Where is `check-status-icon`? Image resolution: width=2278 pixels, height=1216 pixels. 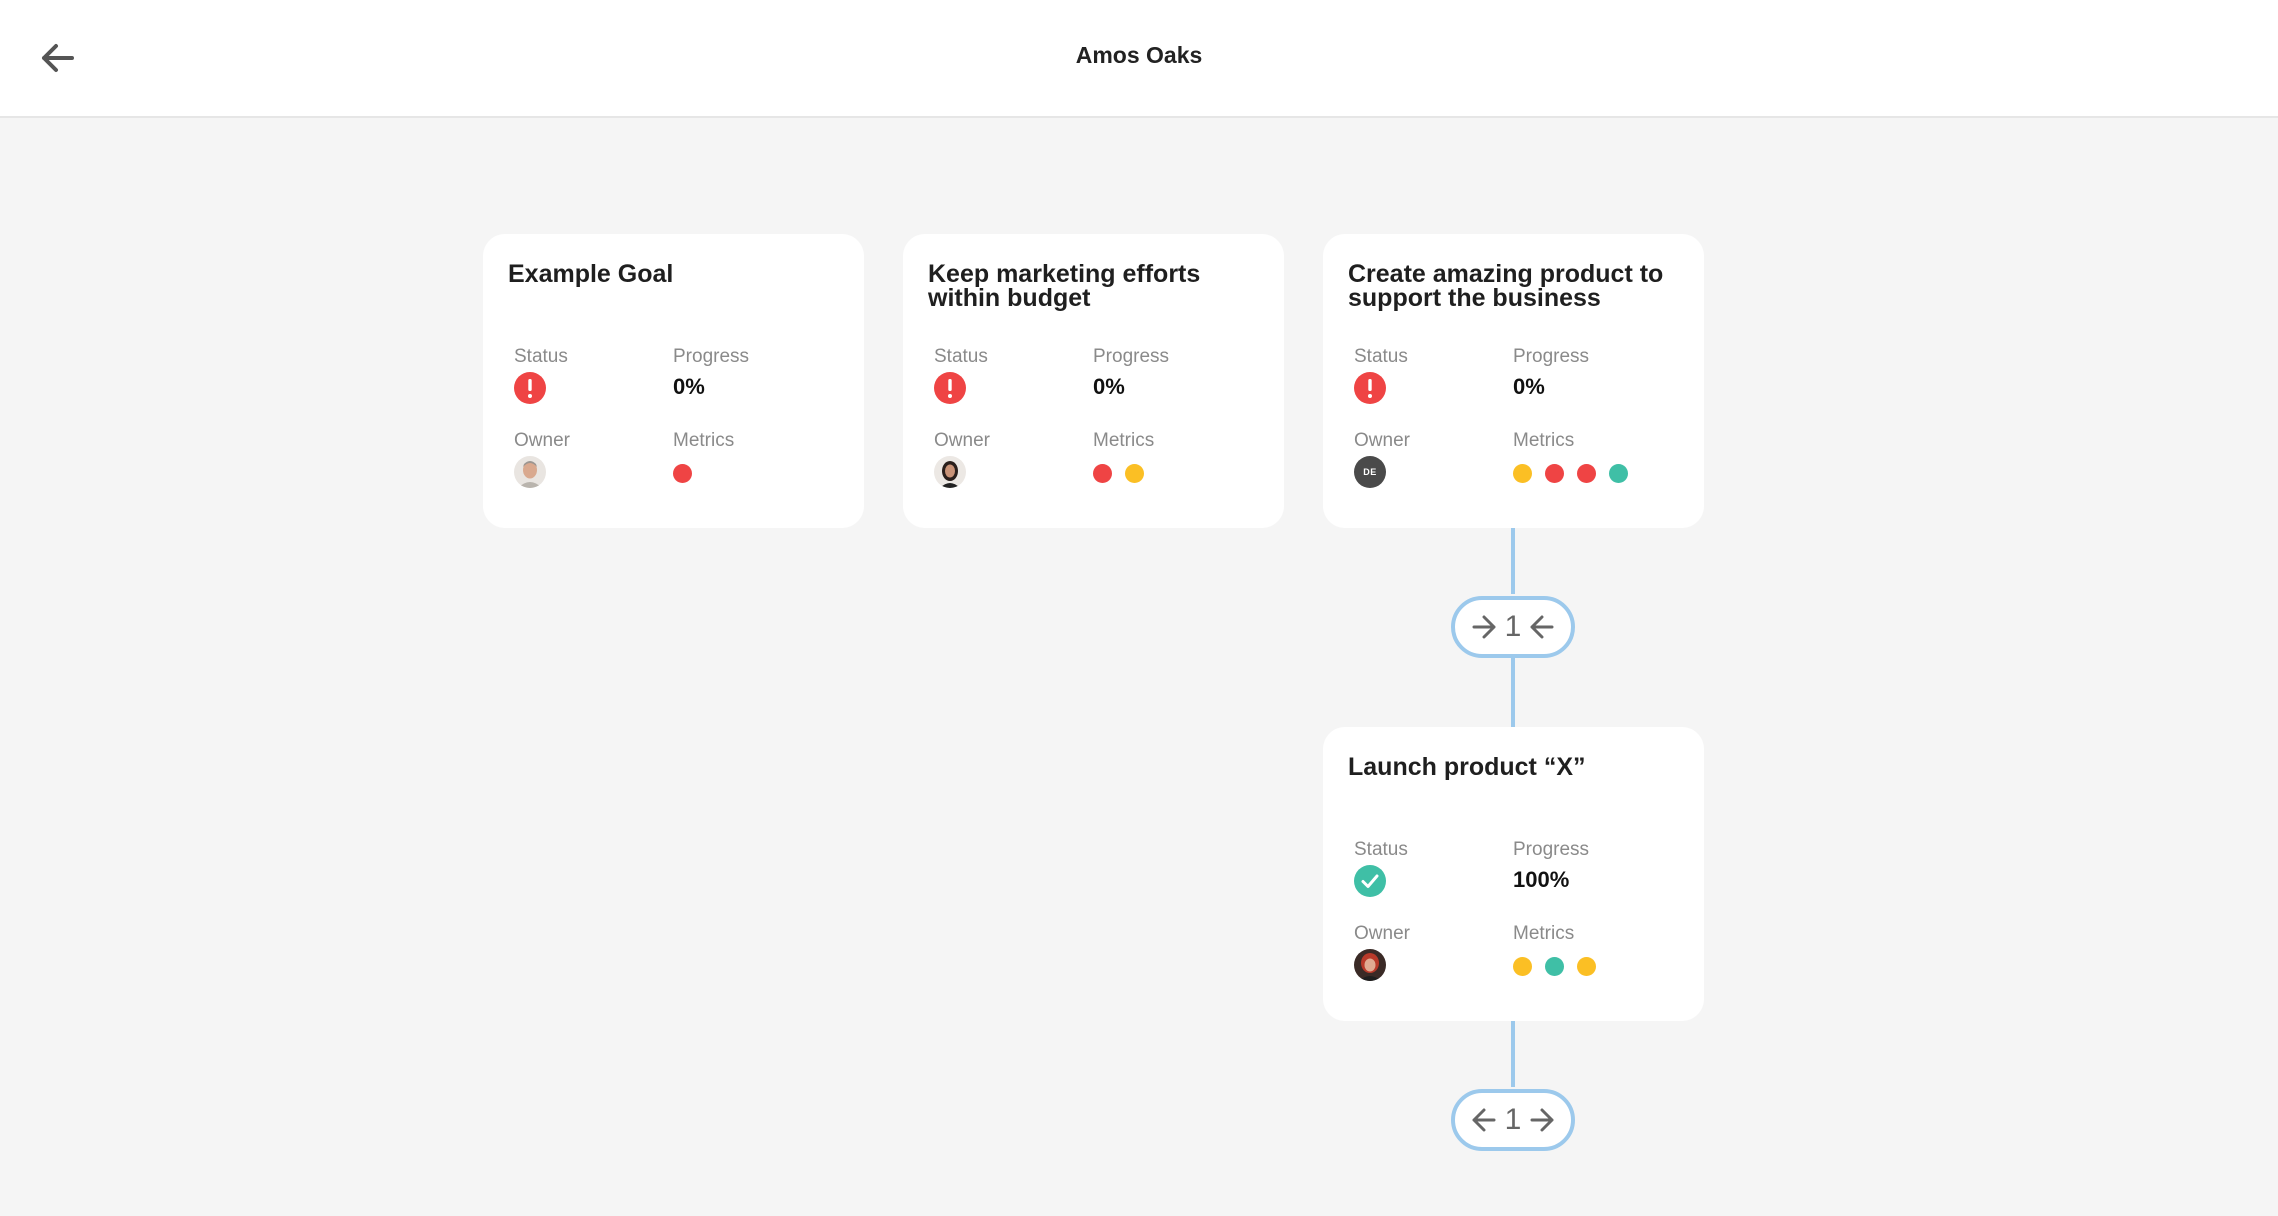
check-status-icon is located at coordinates (1370, 881).